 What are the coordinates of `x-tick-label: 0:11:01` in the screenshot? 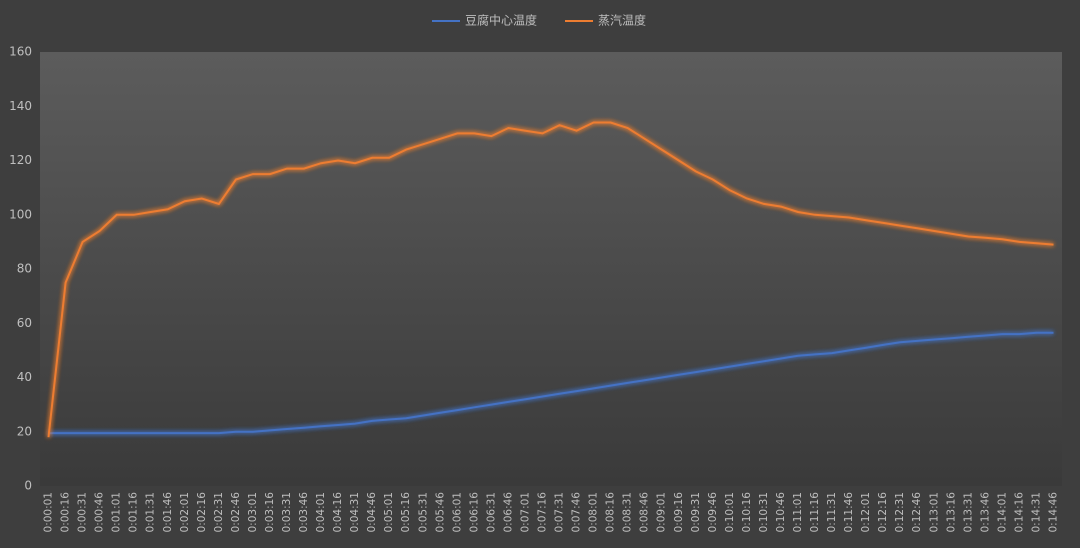 It's located at (798, 512).